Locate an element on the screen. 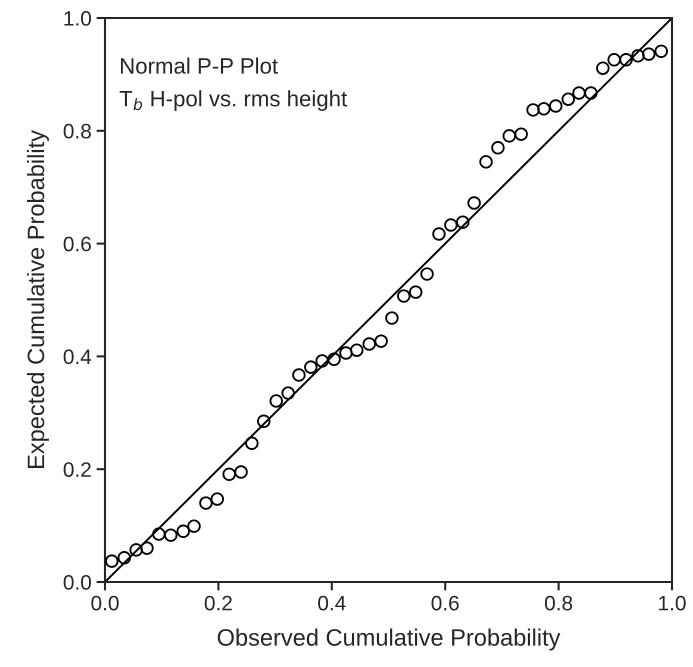  x-tick-label: 0.6 is located at coordinates (445, 603).